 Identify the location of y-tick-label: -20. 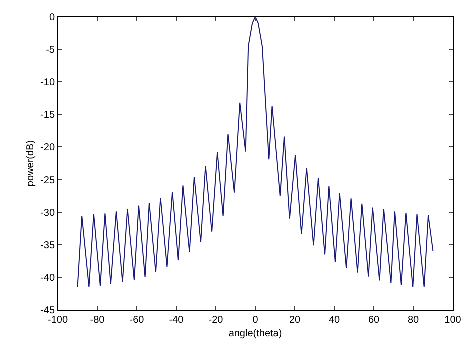
(48, 148).